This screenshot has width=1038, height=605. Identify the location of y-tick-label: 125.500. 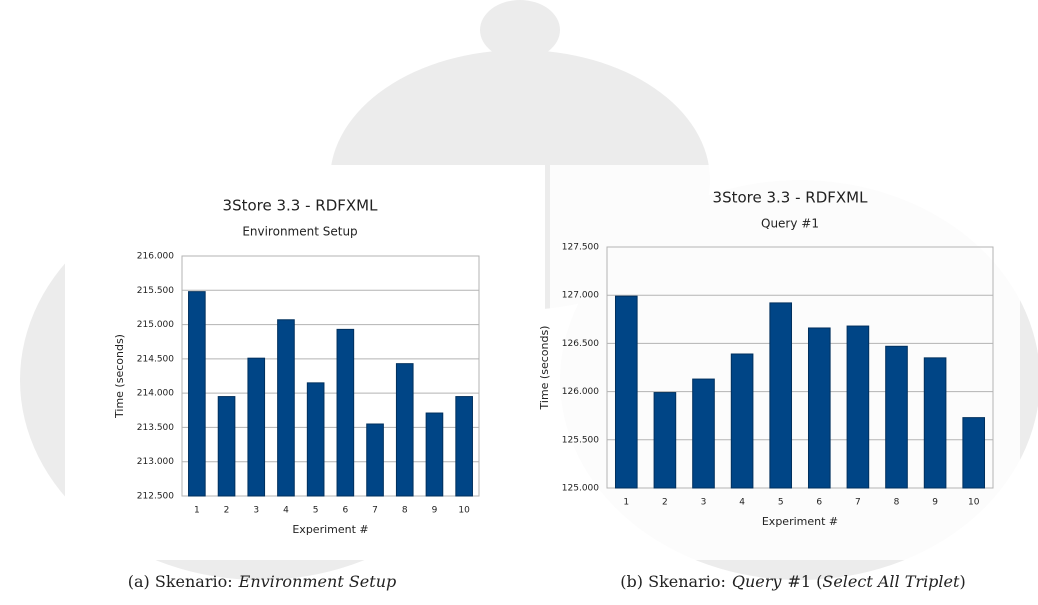
(580, 440).